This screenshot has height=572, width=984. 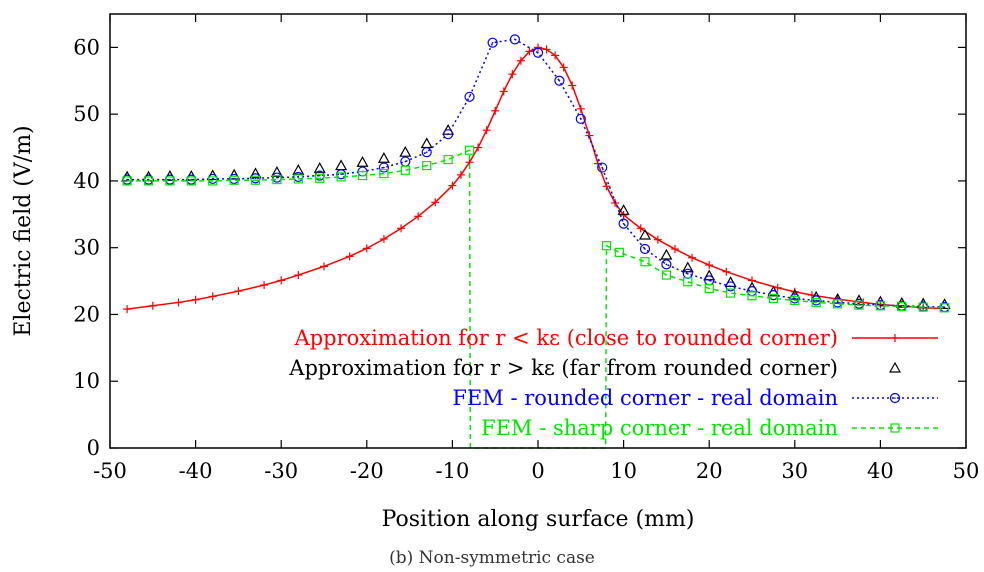 I want to click on x-tick-label: 50, so click(x=966, y=471).